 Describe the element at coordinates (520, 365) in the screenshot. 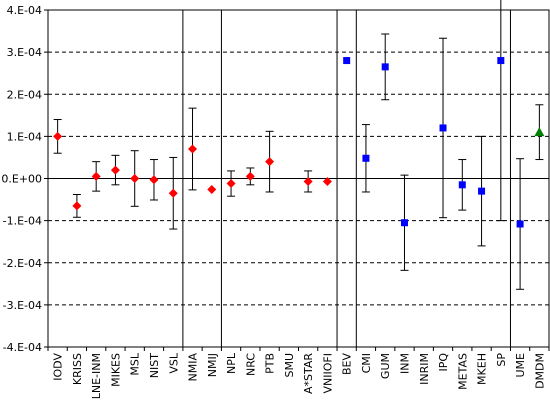

I see `x-category-label: UME` at that location.